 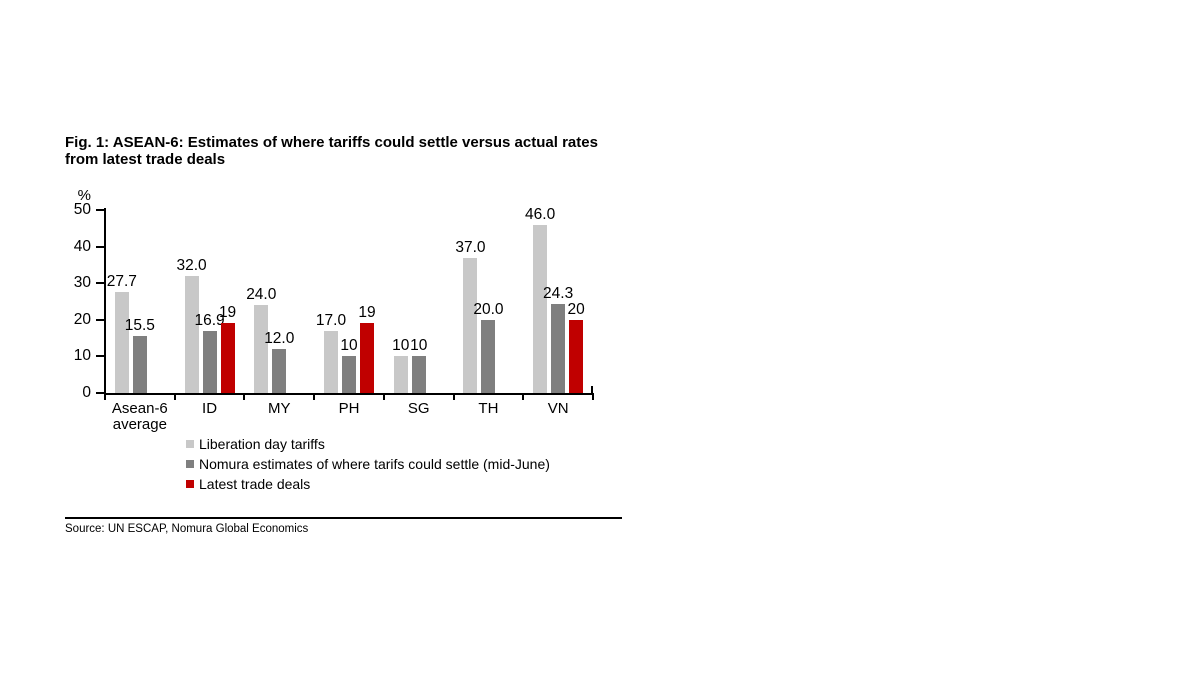 What do you see at coordinates (488, 309) in the screenshot?
I see `bar-label: 20.0` at bounding box center [488, 309].